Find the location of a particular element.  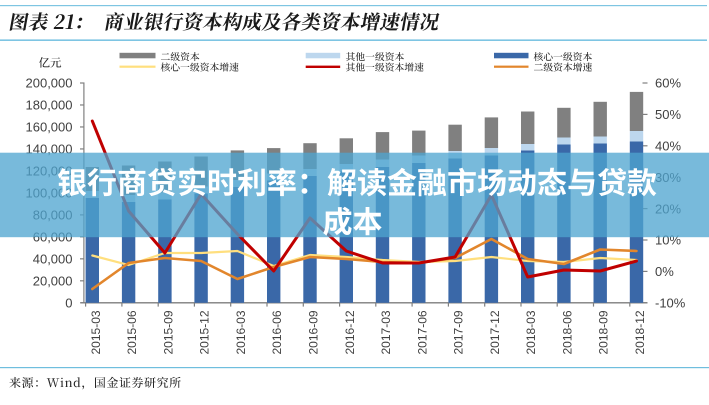

svg-text: -10% is located at coordinates (670, 303).